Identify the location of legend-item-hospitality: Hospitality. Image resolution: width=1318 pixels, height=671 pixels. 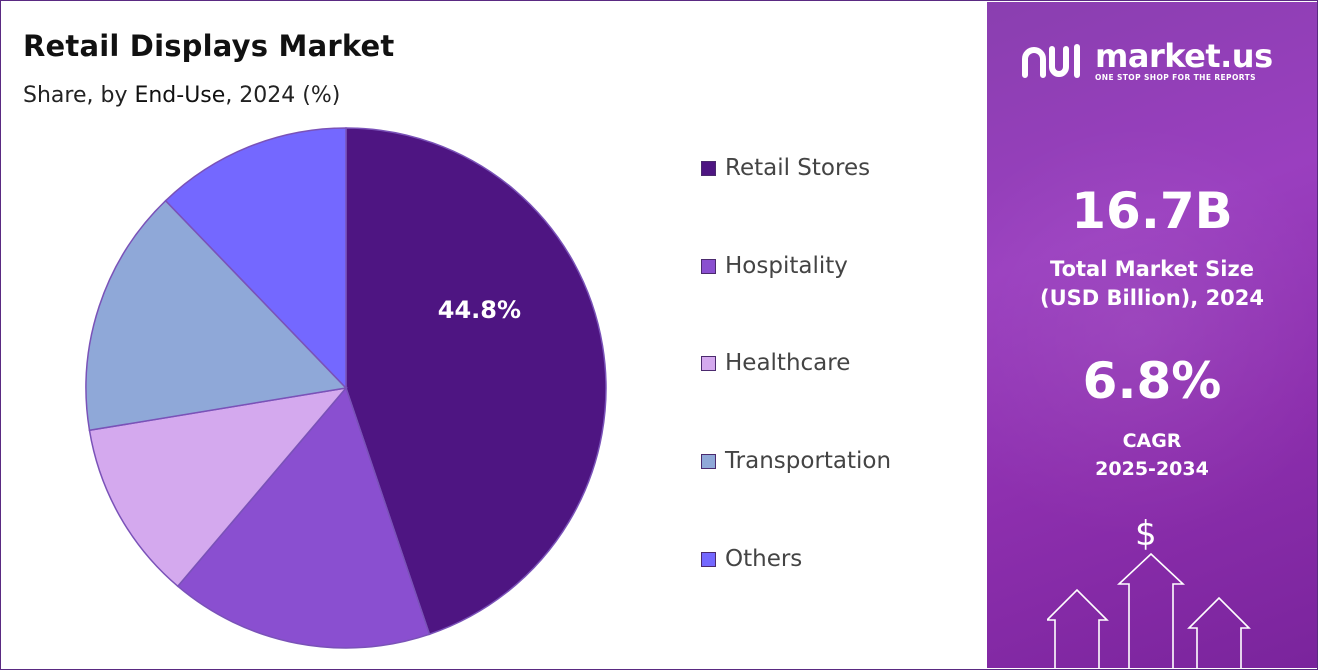
(774, 266).